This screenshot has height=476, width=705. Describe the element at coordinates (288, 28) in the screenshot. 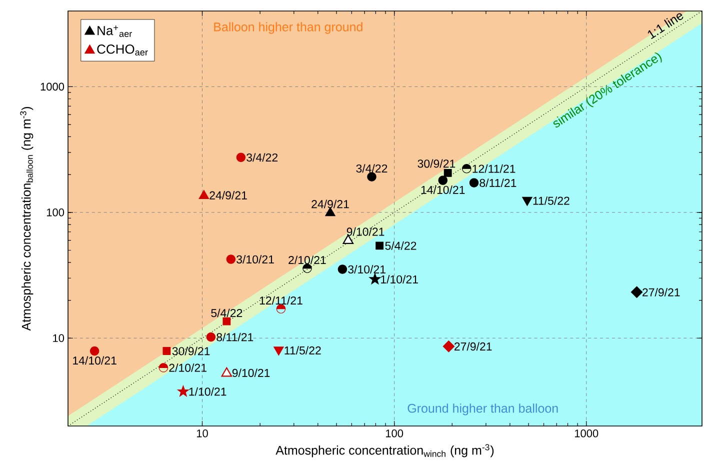

I see `annotation: Balloon higher than ground` at that location.